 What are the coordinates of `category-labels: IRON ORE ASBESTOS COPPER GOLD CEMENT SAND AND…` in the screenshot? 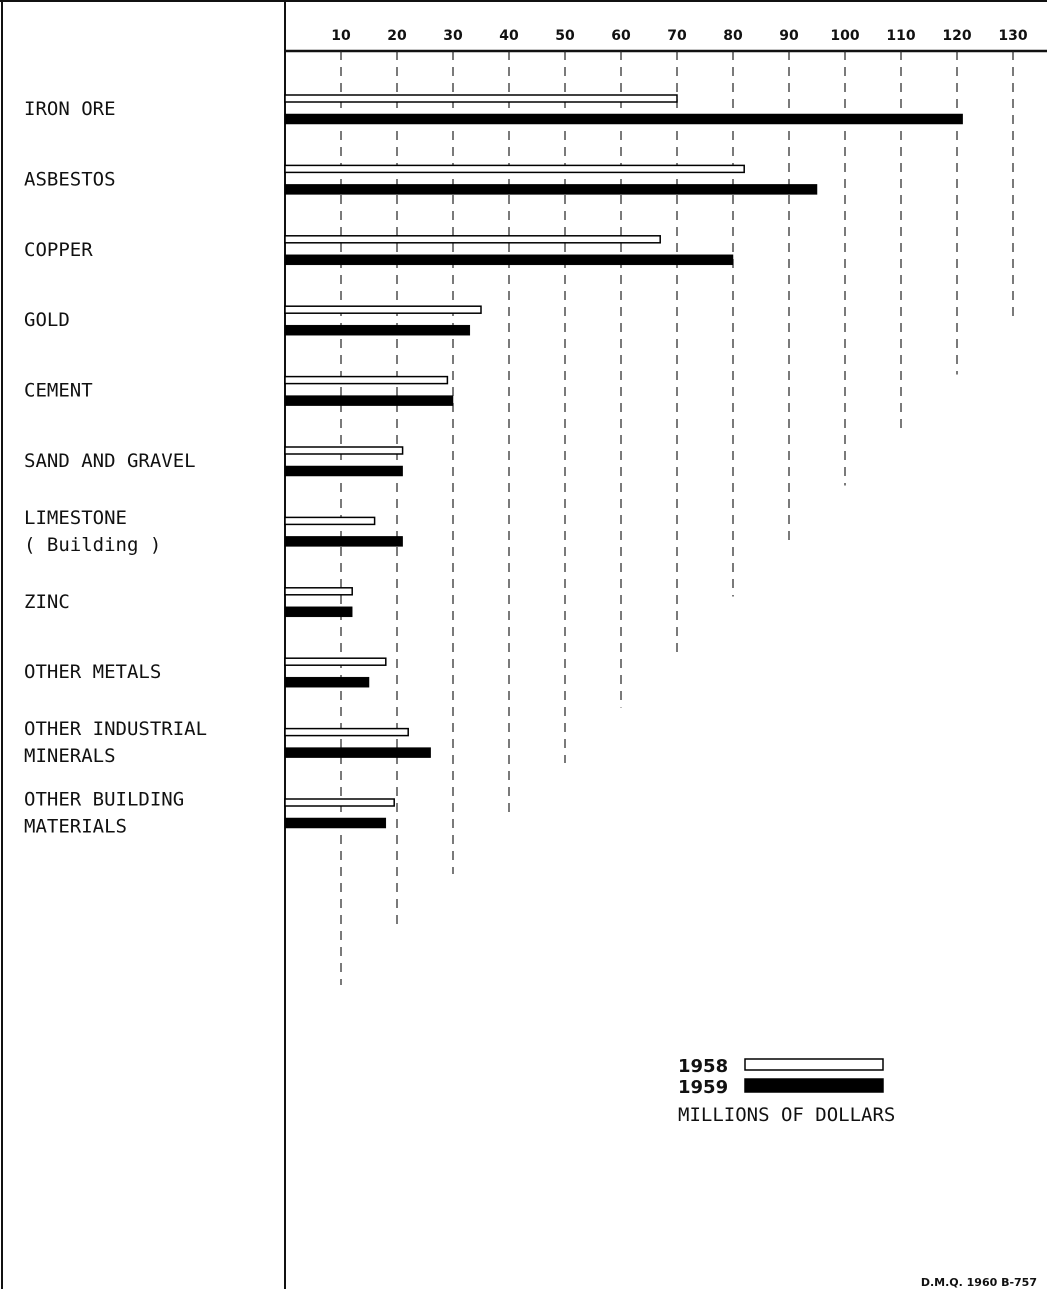 It's located at (115, 468).